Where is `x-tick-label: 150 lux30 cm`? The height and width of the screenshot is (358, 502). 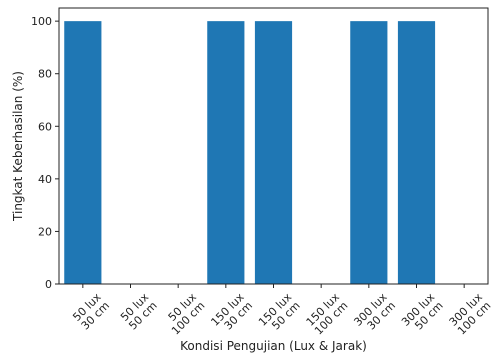 x-tick-label: 150 lux30 cm is located at coordinates (231, 313).